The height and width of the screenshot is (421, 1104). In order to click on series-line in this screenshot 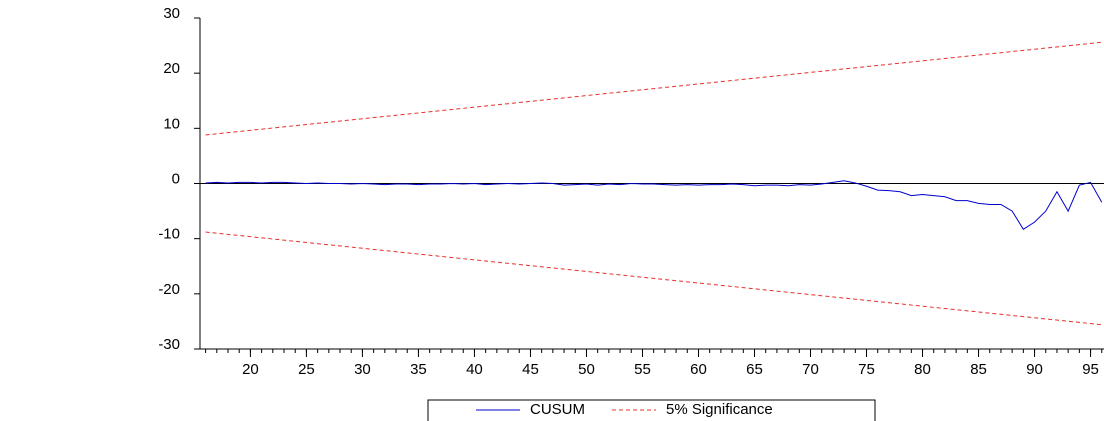, I will do `click(654, 205)`.